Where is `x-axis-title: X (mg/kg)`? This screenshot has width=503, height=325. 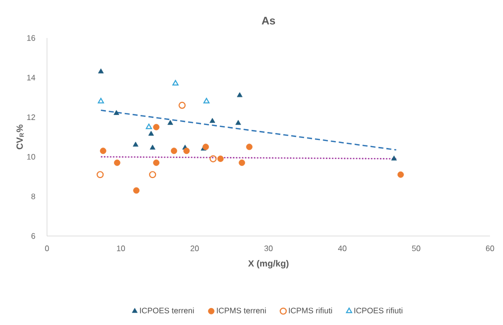 x-axis-title: X (mg/kg) is located at coordinates (268, 264).